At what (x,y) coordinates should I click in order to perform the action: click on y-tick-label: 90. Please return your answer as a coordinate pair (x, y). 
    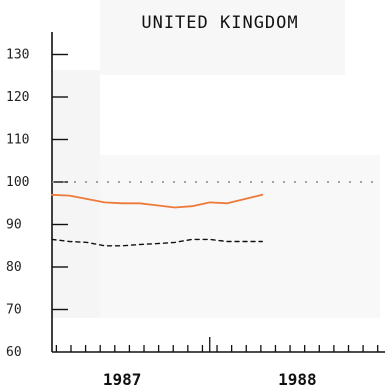
    Looking at the image, I should click on (14, 225).